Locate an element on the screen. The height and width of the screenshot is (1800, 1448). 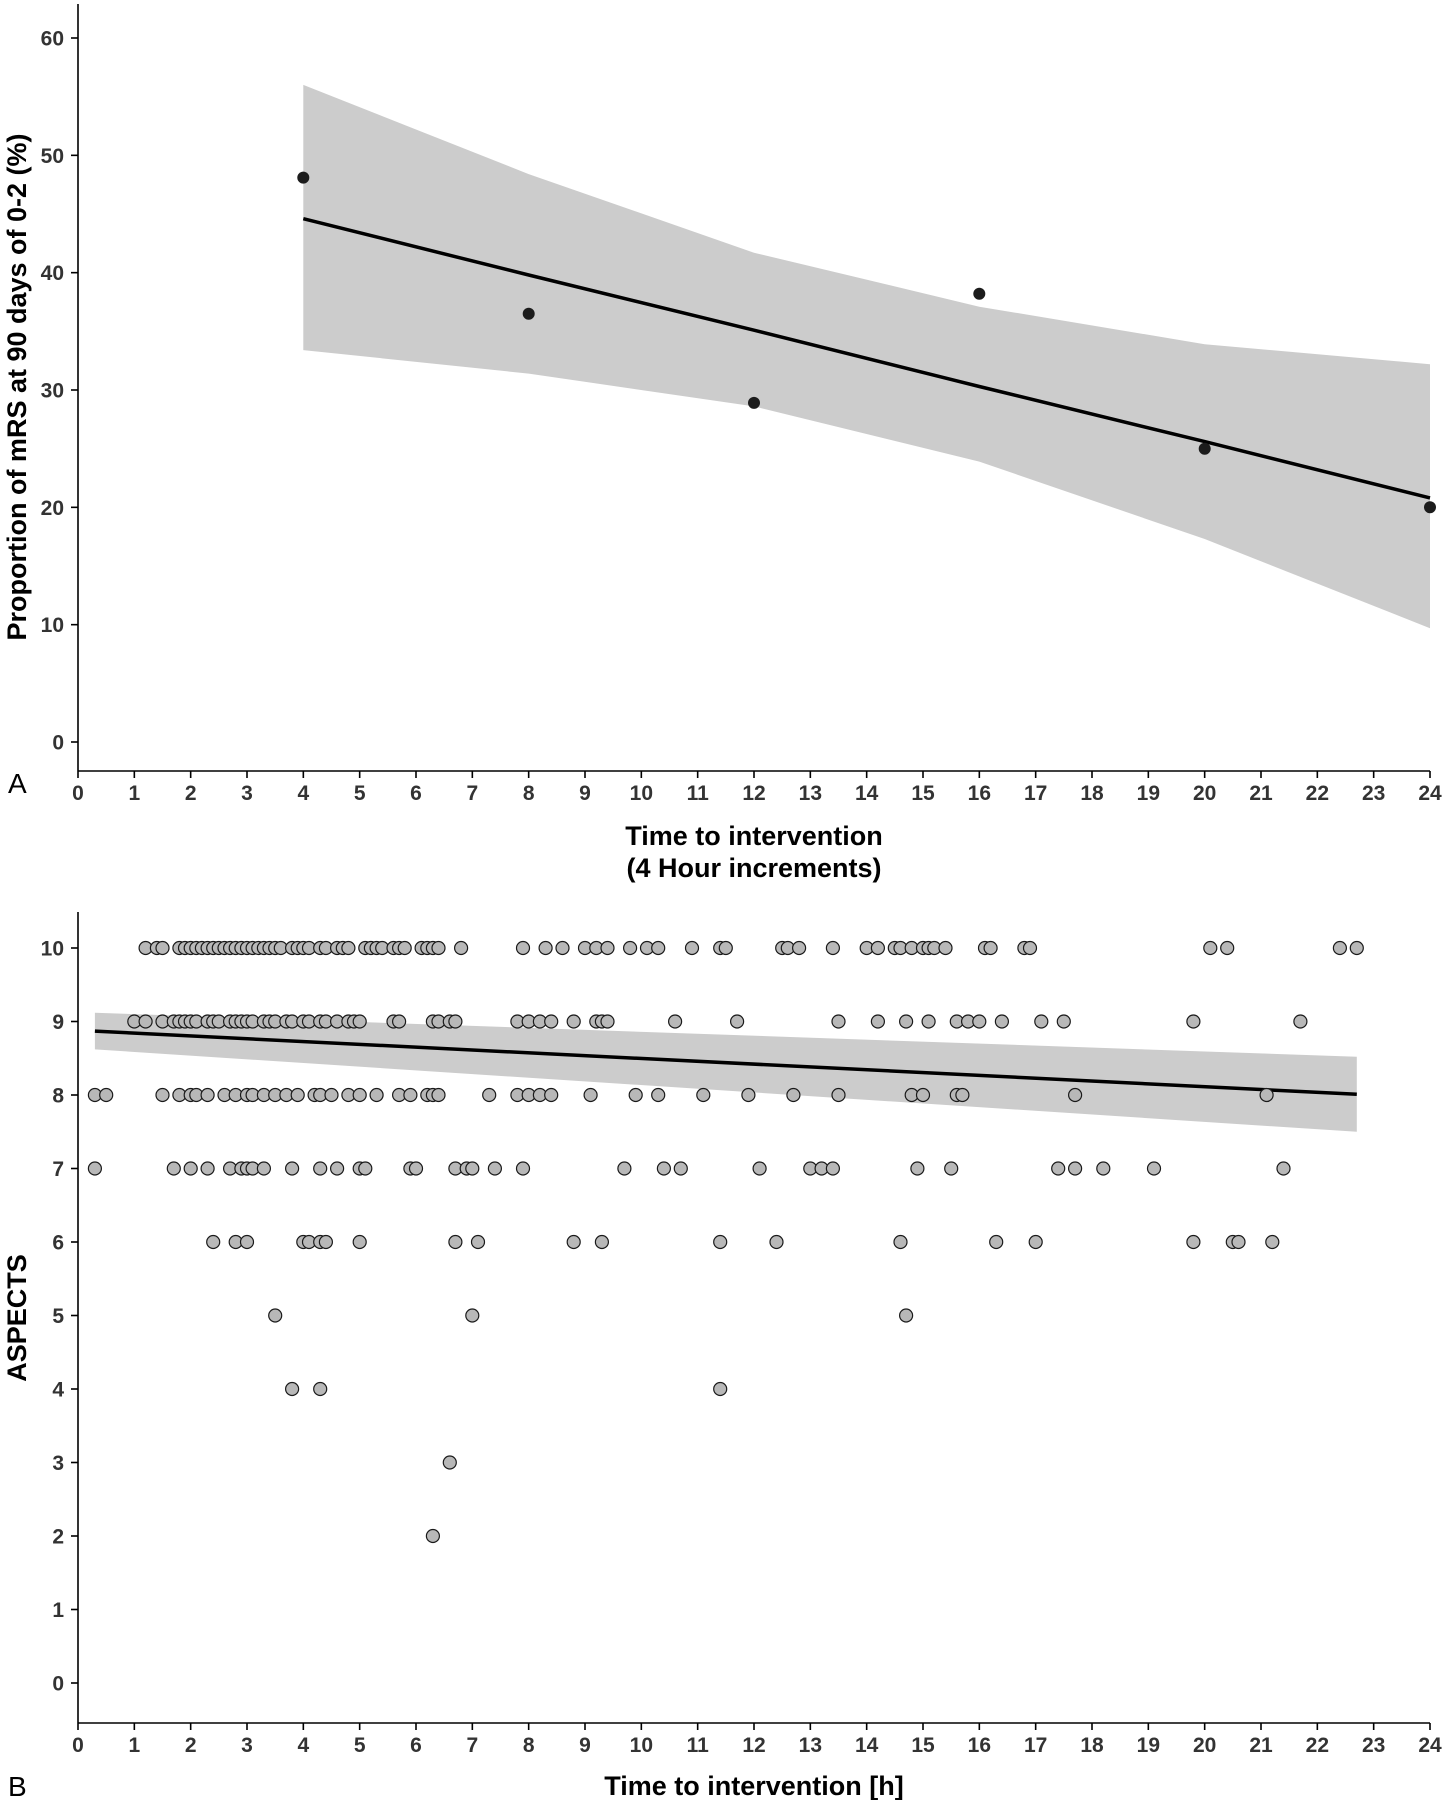
panel-b-x-tick-label: 11 is located at coordinates (698, 1745).